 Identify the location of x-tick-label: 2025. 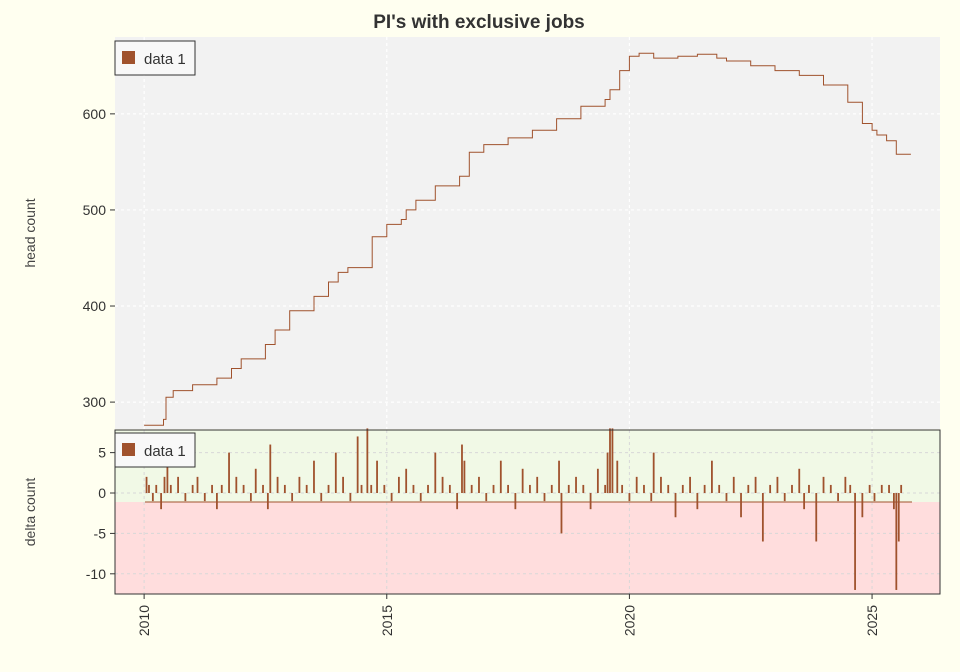
(872, 620).